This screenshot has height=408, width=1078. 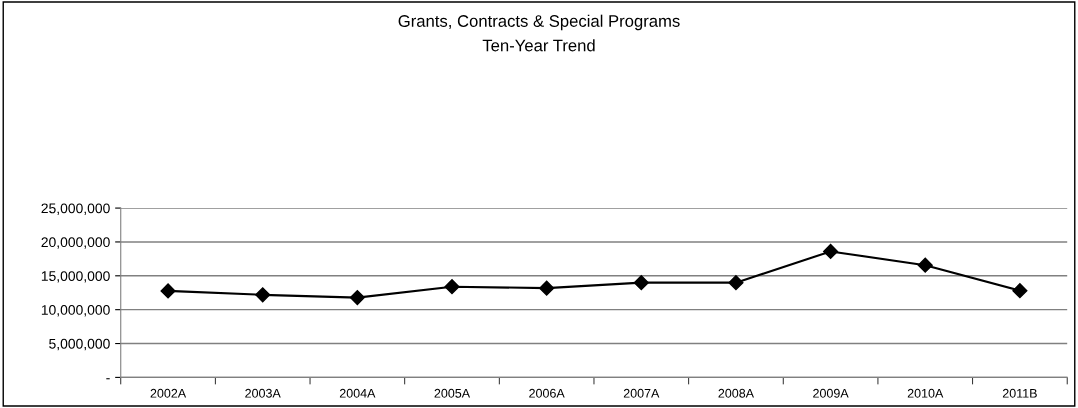 I want to click on y-tick-label: -, so click(x=108, y=379).